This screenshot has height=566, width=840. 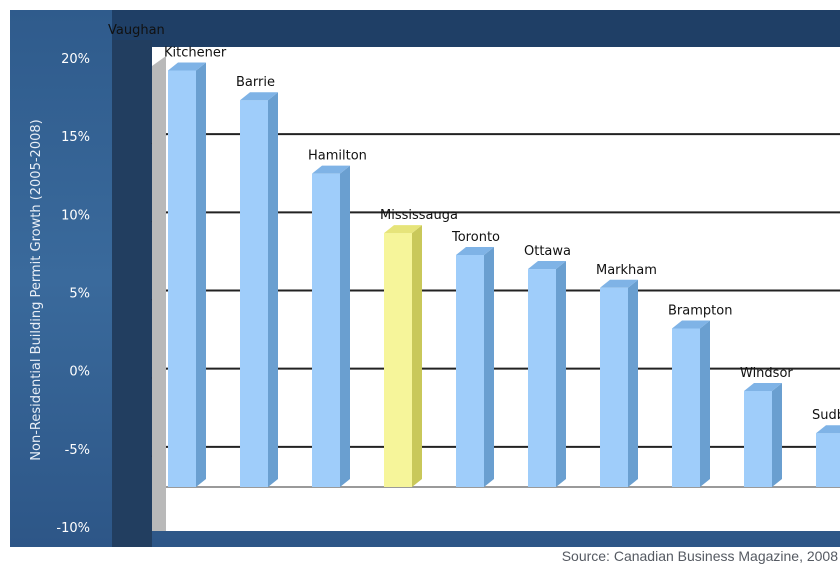 I want to click on category-label: Mississauga, so click(x=419, y=215).